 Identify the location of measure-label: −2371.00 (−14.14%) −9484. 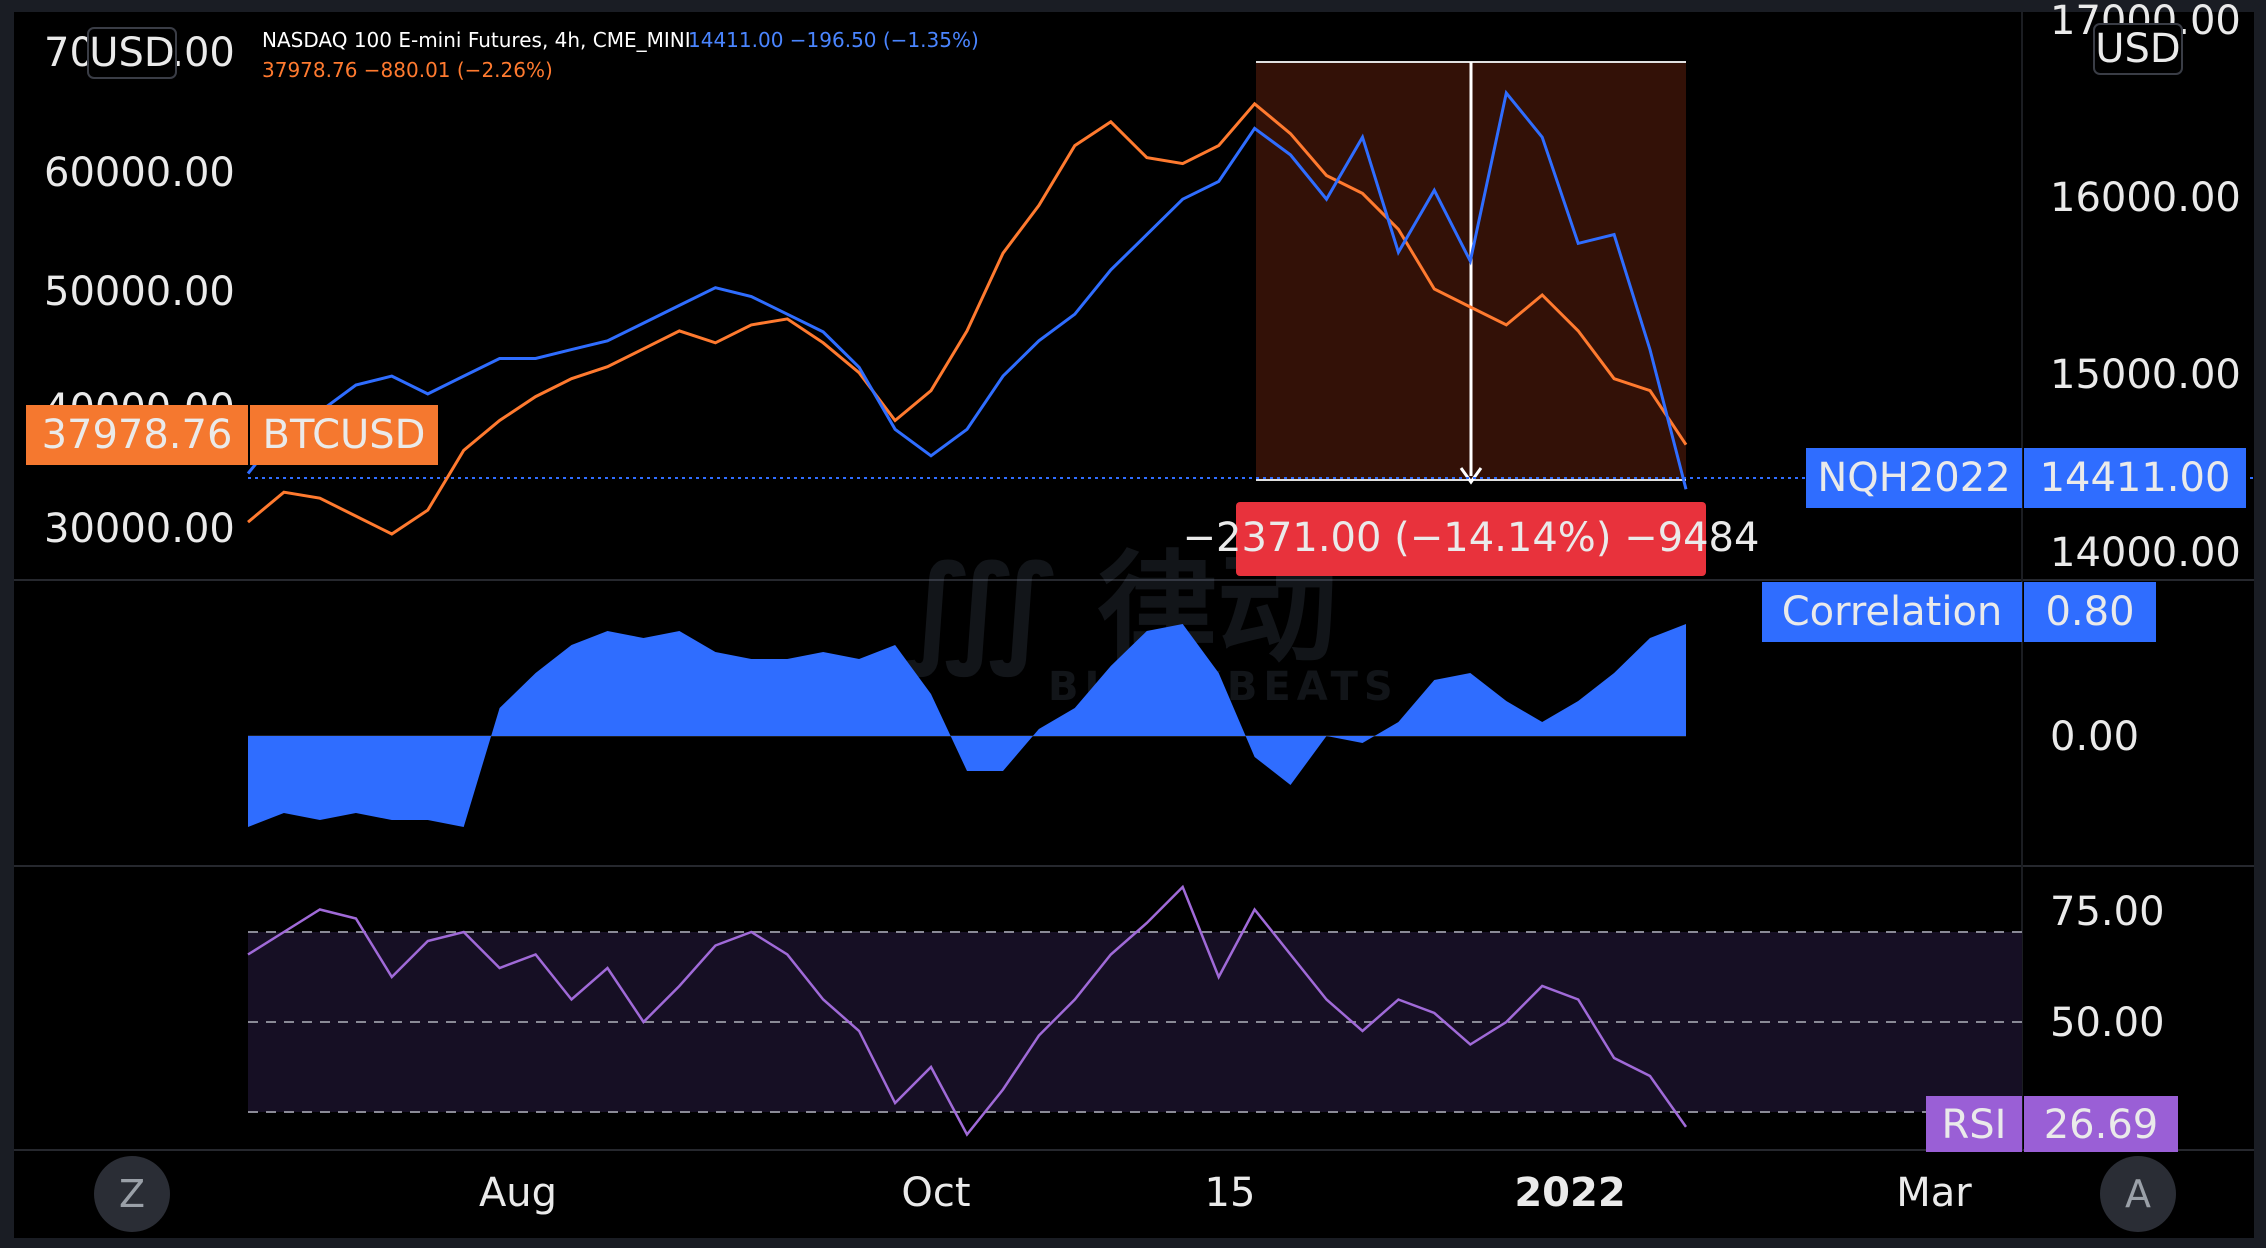
(1471, 539).